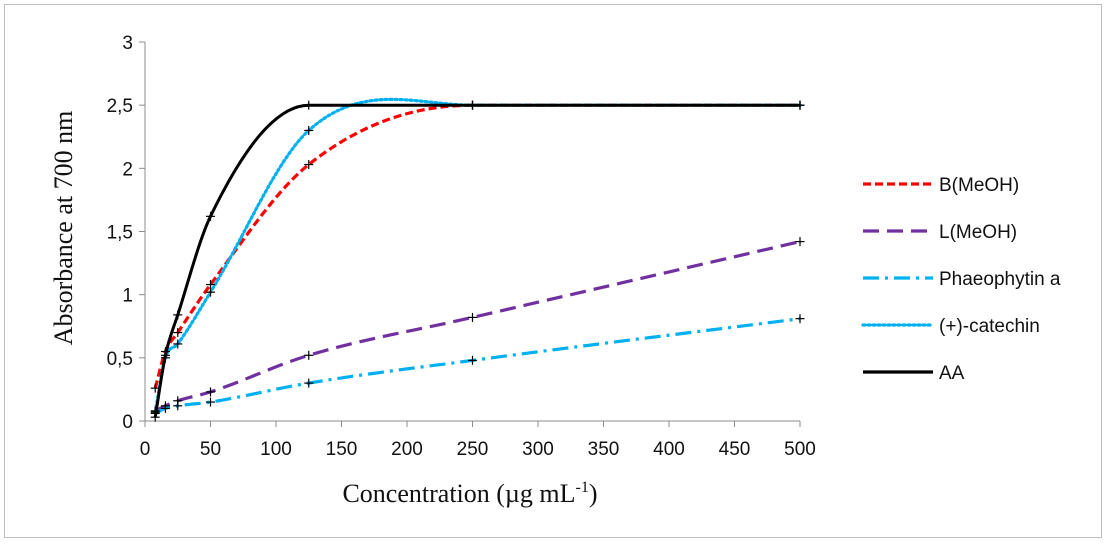 The height and width of the screenshot is (544, 1109). Describe the element at coordinates (538, 449) in the screenshot. I see `x-tick-label: 300` at that location.